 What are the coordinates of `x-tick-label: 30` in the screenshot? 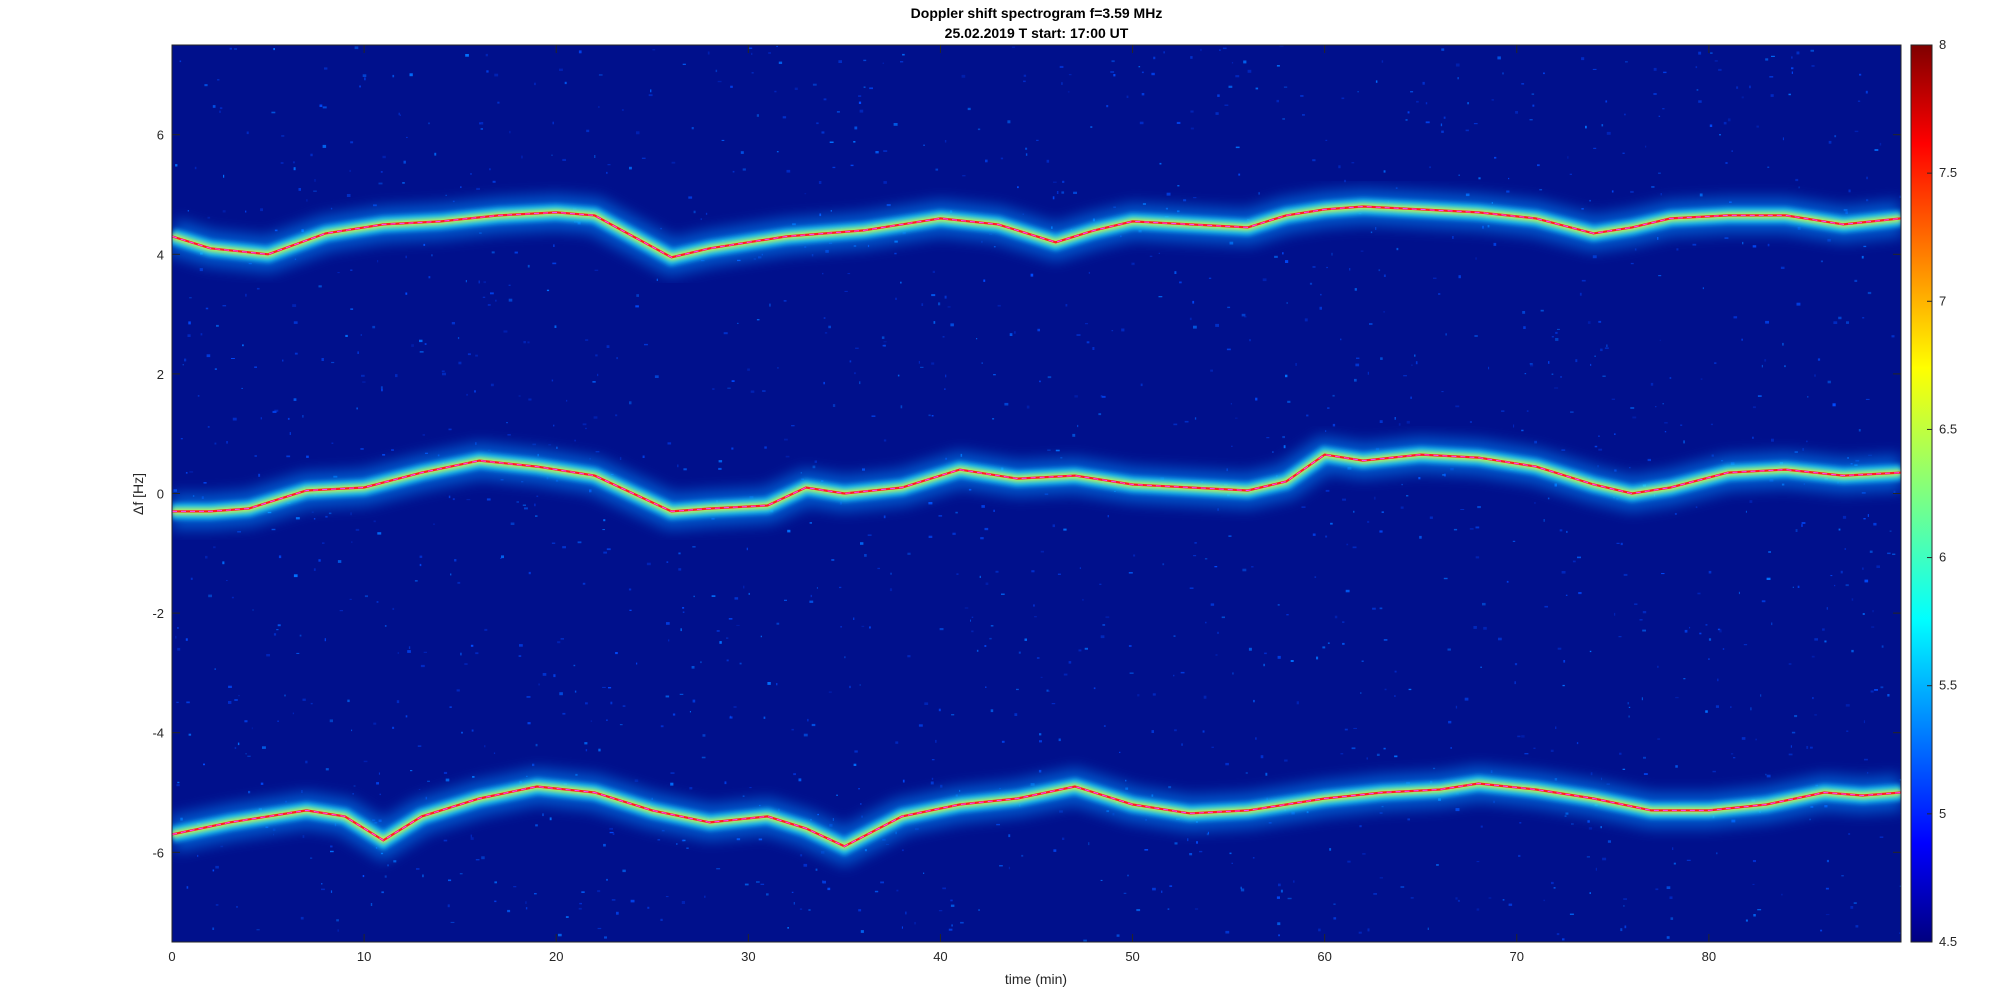 It's located at (748, 956).